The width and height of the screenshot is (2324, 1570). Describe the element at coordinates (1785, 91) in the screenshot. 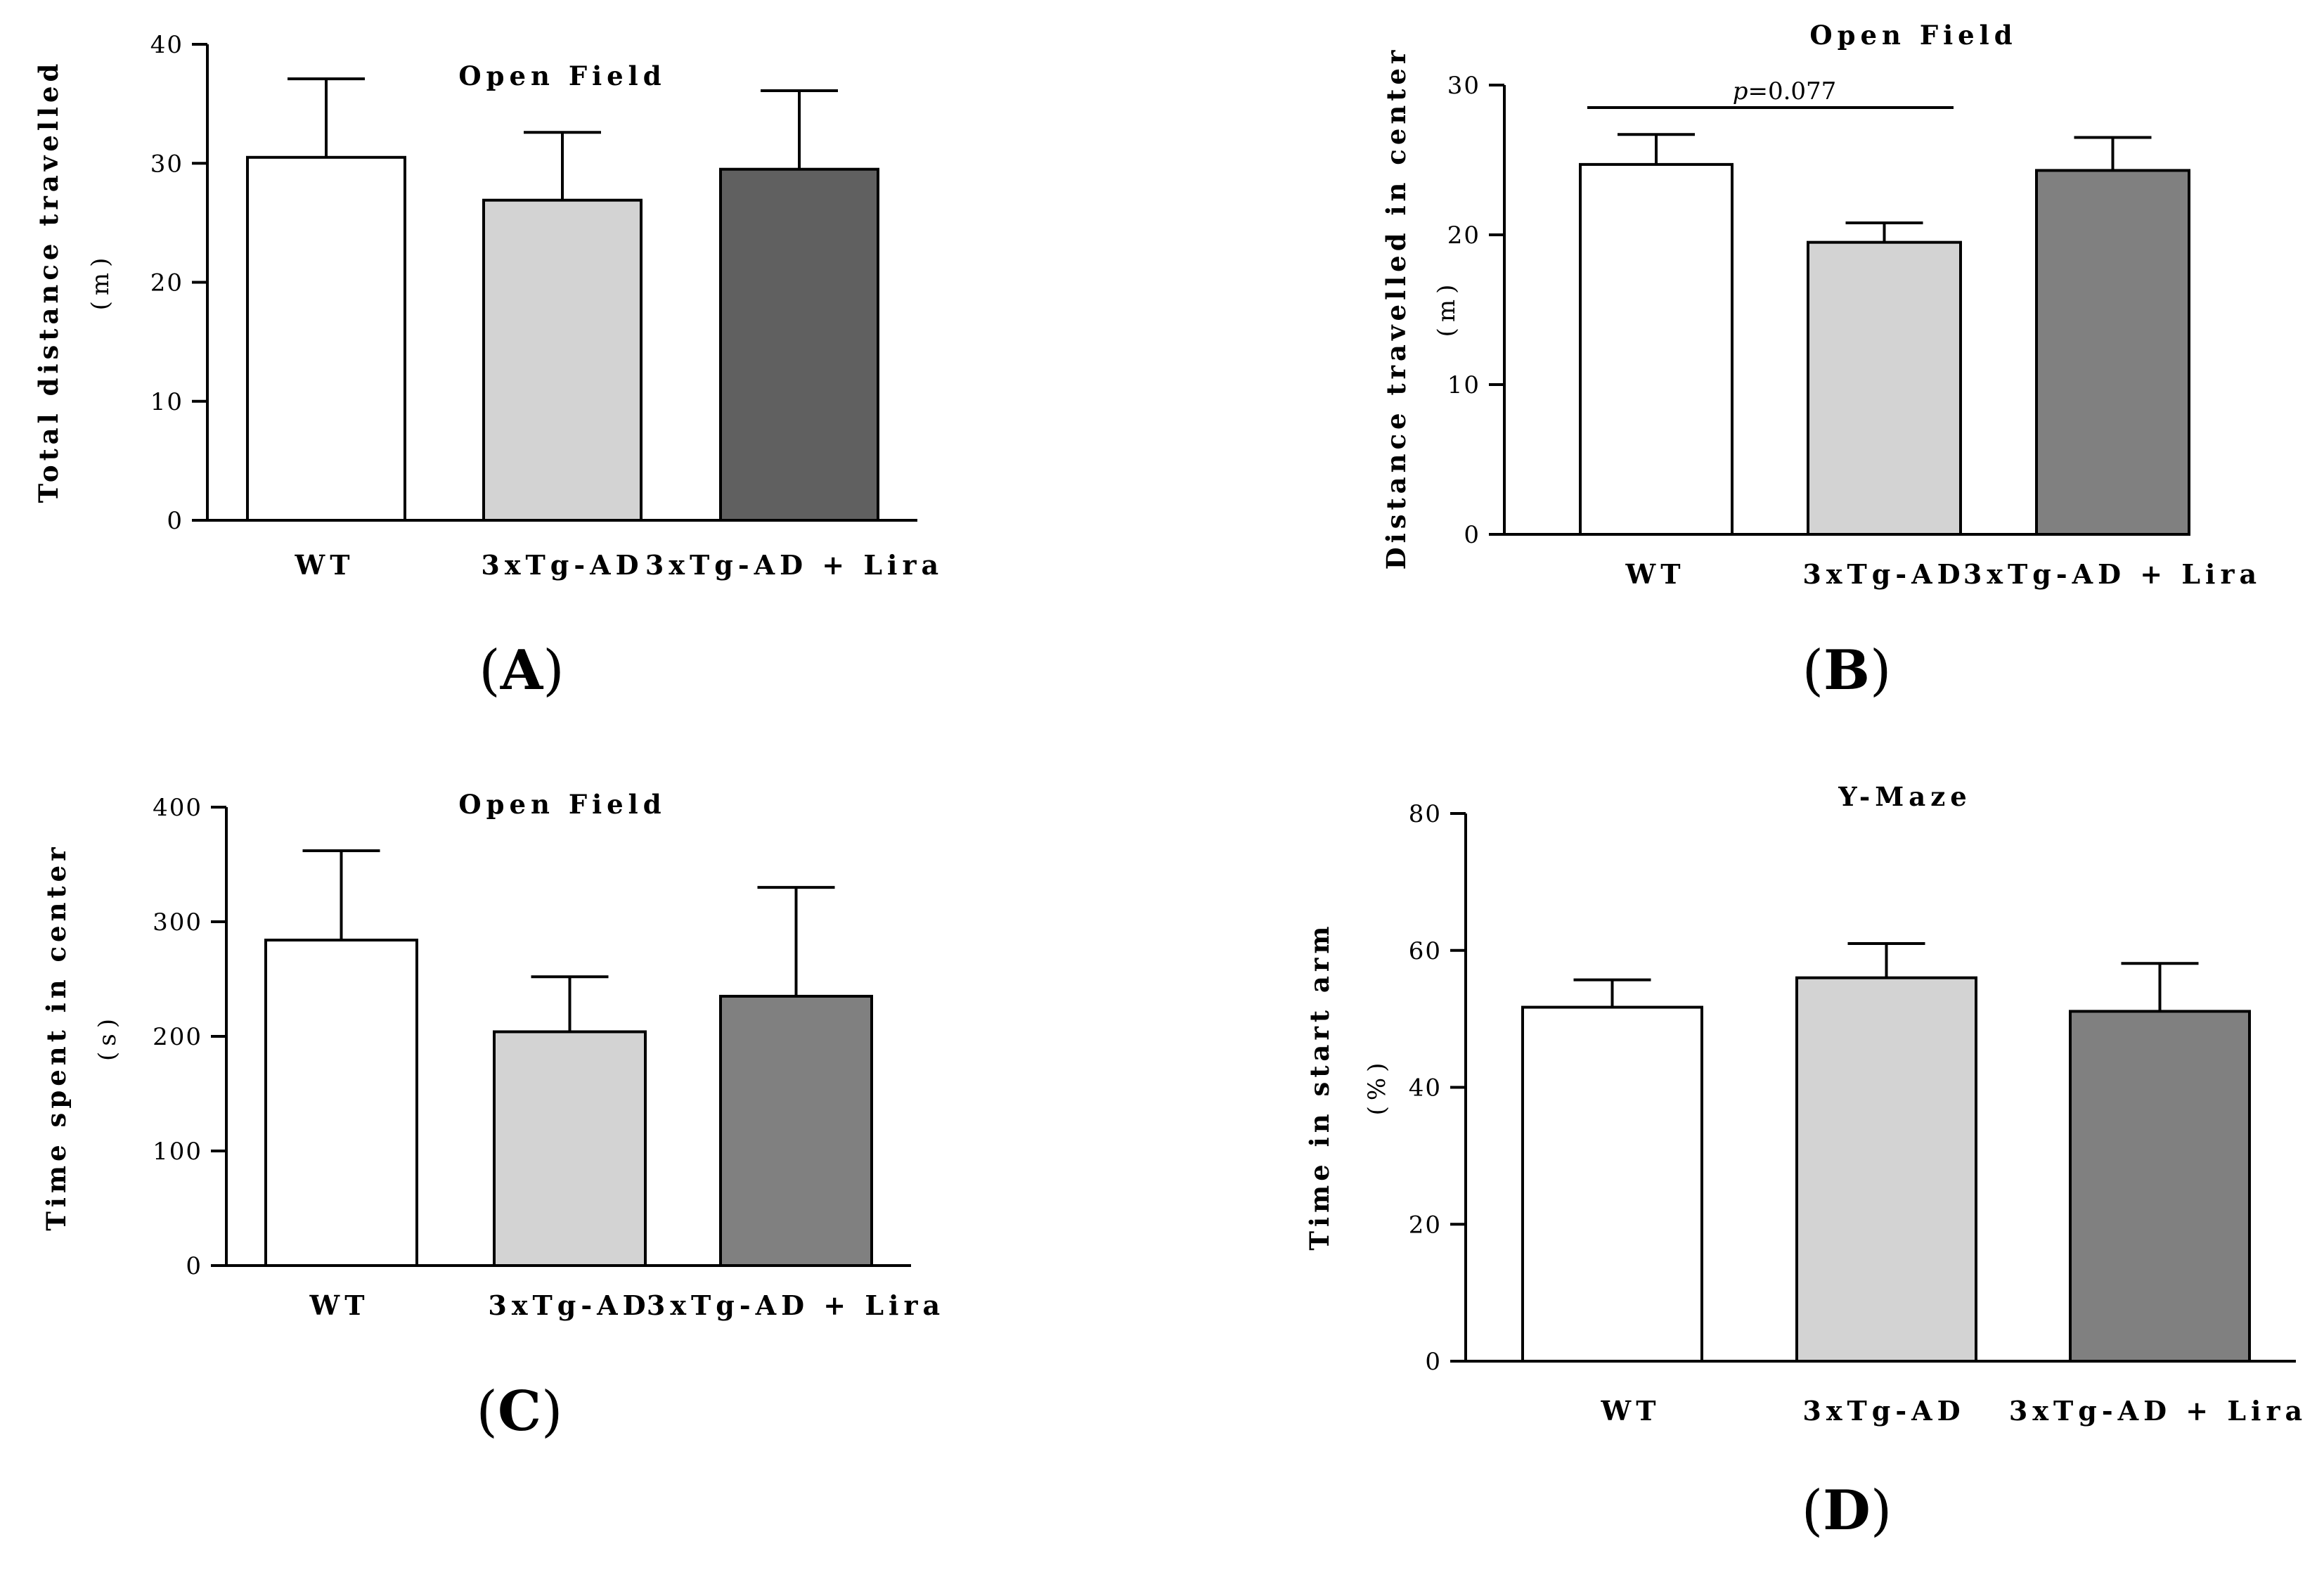

I see `p-value-label: p=0.077` at that location.